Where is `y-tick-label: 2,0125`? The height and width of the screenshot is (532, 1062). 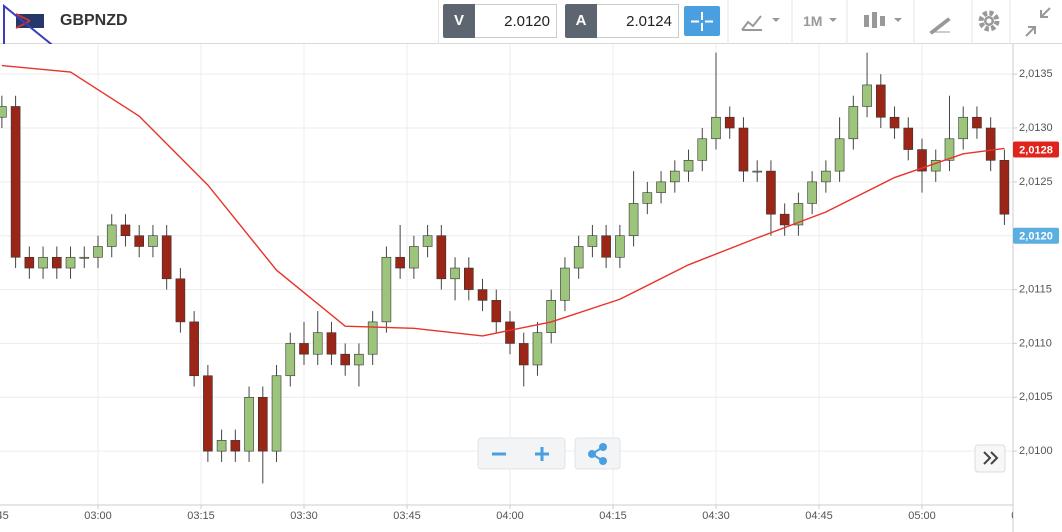 y-tick-label: 2,0125 is located at coordinates (1036, 182).